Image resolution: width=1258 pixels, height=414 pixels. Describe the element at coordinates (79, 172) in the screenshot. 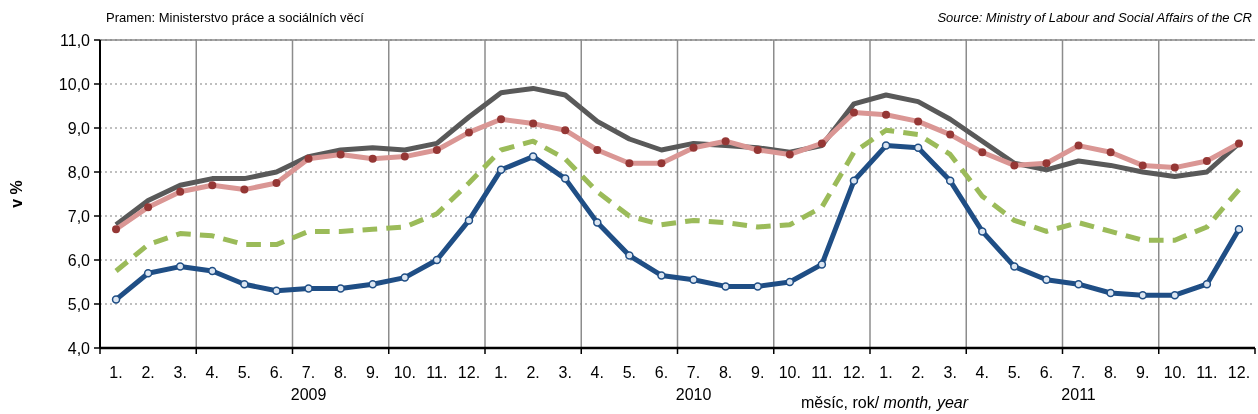

I see `y-tick-label: 8,0` at that location.